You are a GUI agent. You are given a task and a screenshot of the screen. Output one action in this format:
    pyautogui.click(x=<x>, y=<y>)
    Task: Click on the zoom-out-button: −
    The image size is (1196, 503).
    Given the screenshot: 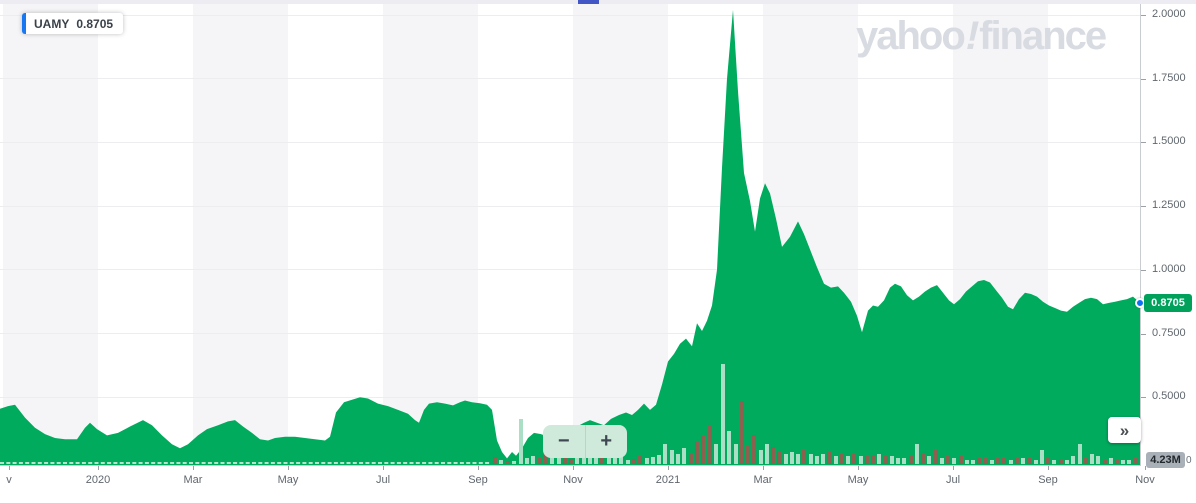 What is the action you would take?
    pyautogui.click(x=564, y=441)
    